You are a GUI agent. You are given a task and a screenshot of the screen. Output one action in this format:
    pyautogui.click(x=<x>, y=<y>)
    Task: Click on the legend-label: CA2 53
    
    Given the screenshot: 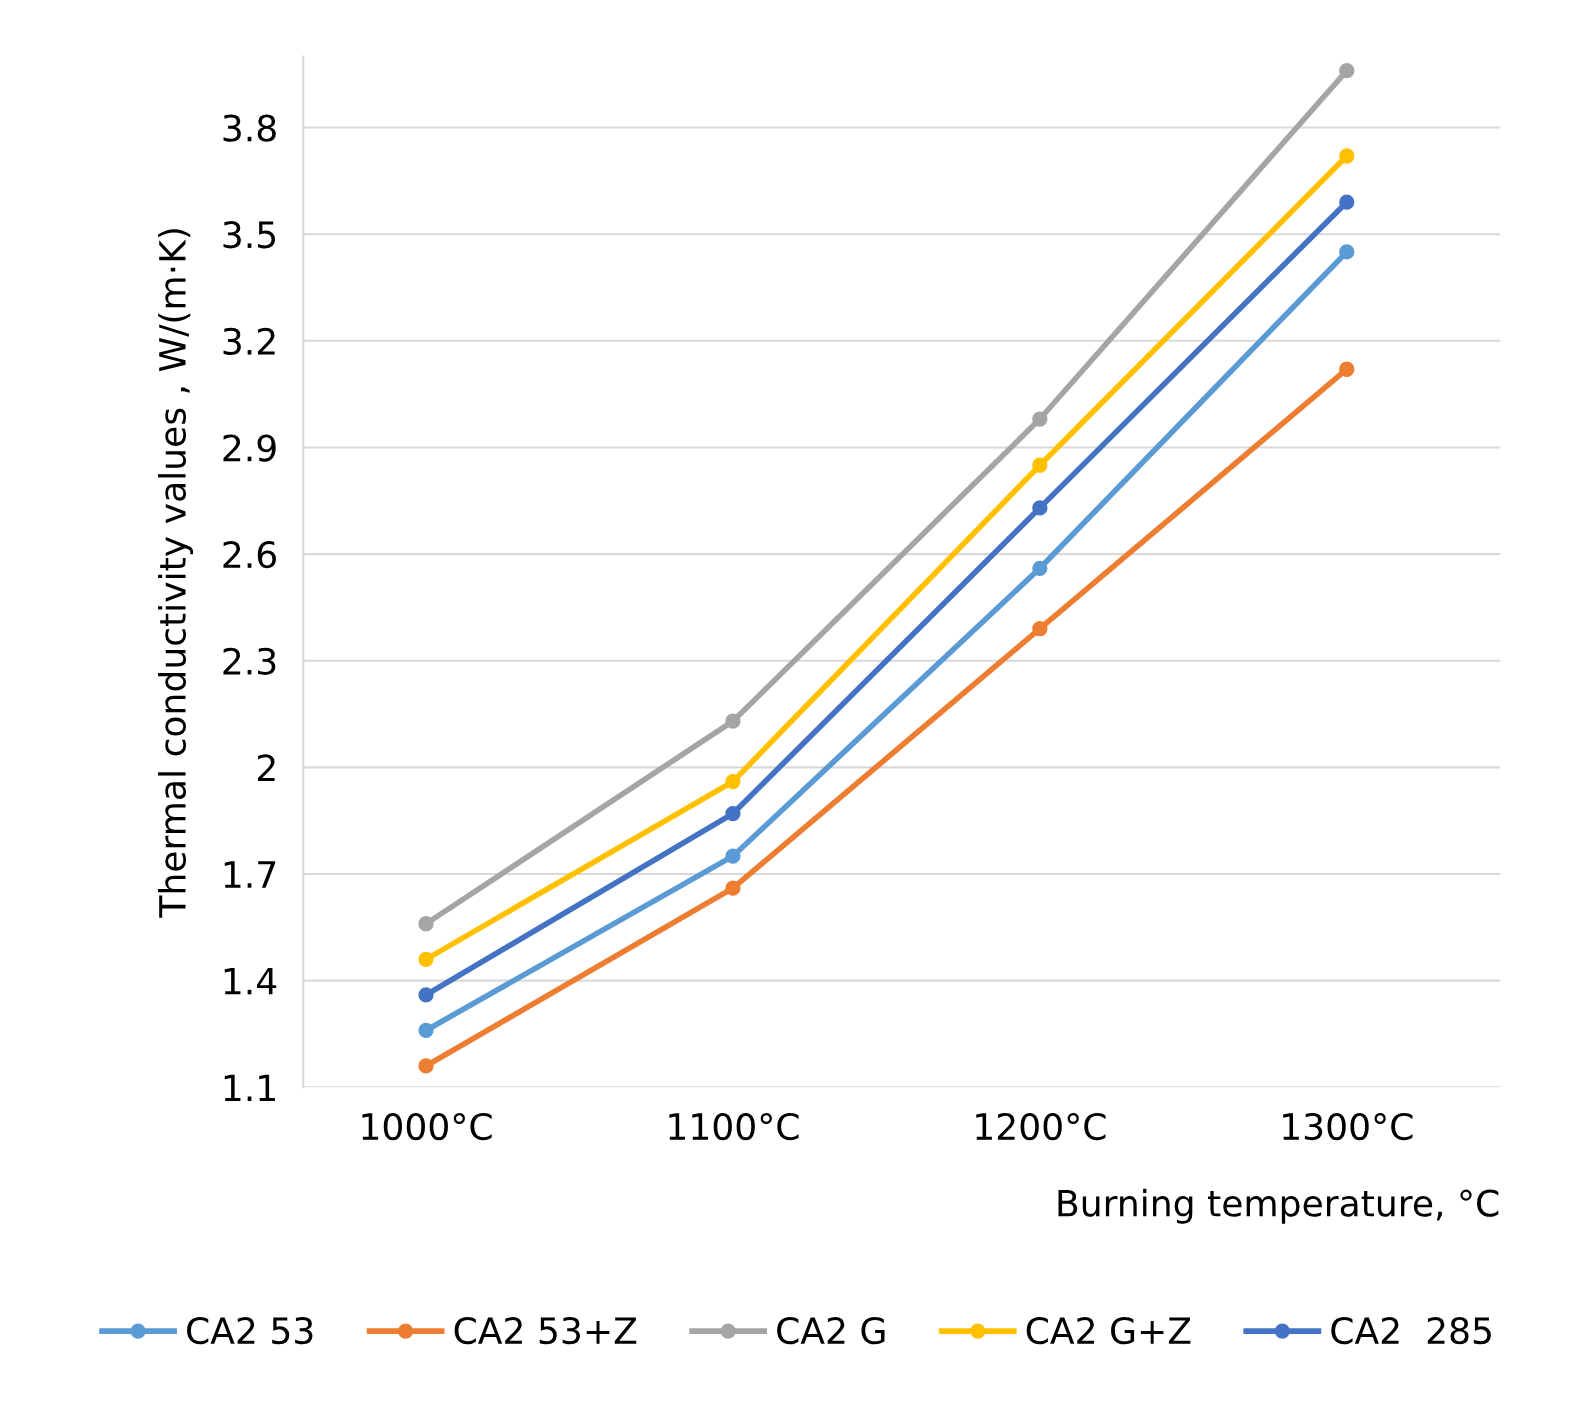 What is the action you would take?
    pyautogui.click(x=250, y=1330)
    